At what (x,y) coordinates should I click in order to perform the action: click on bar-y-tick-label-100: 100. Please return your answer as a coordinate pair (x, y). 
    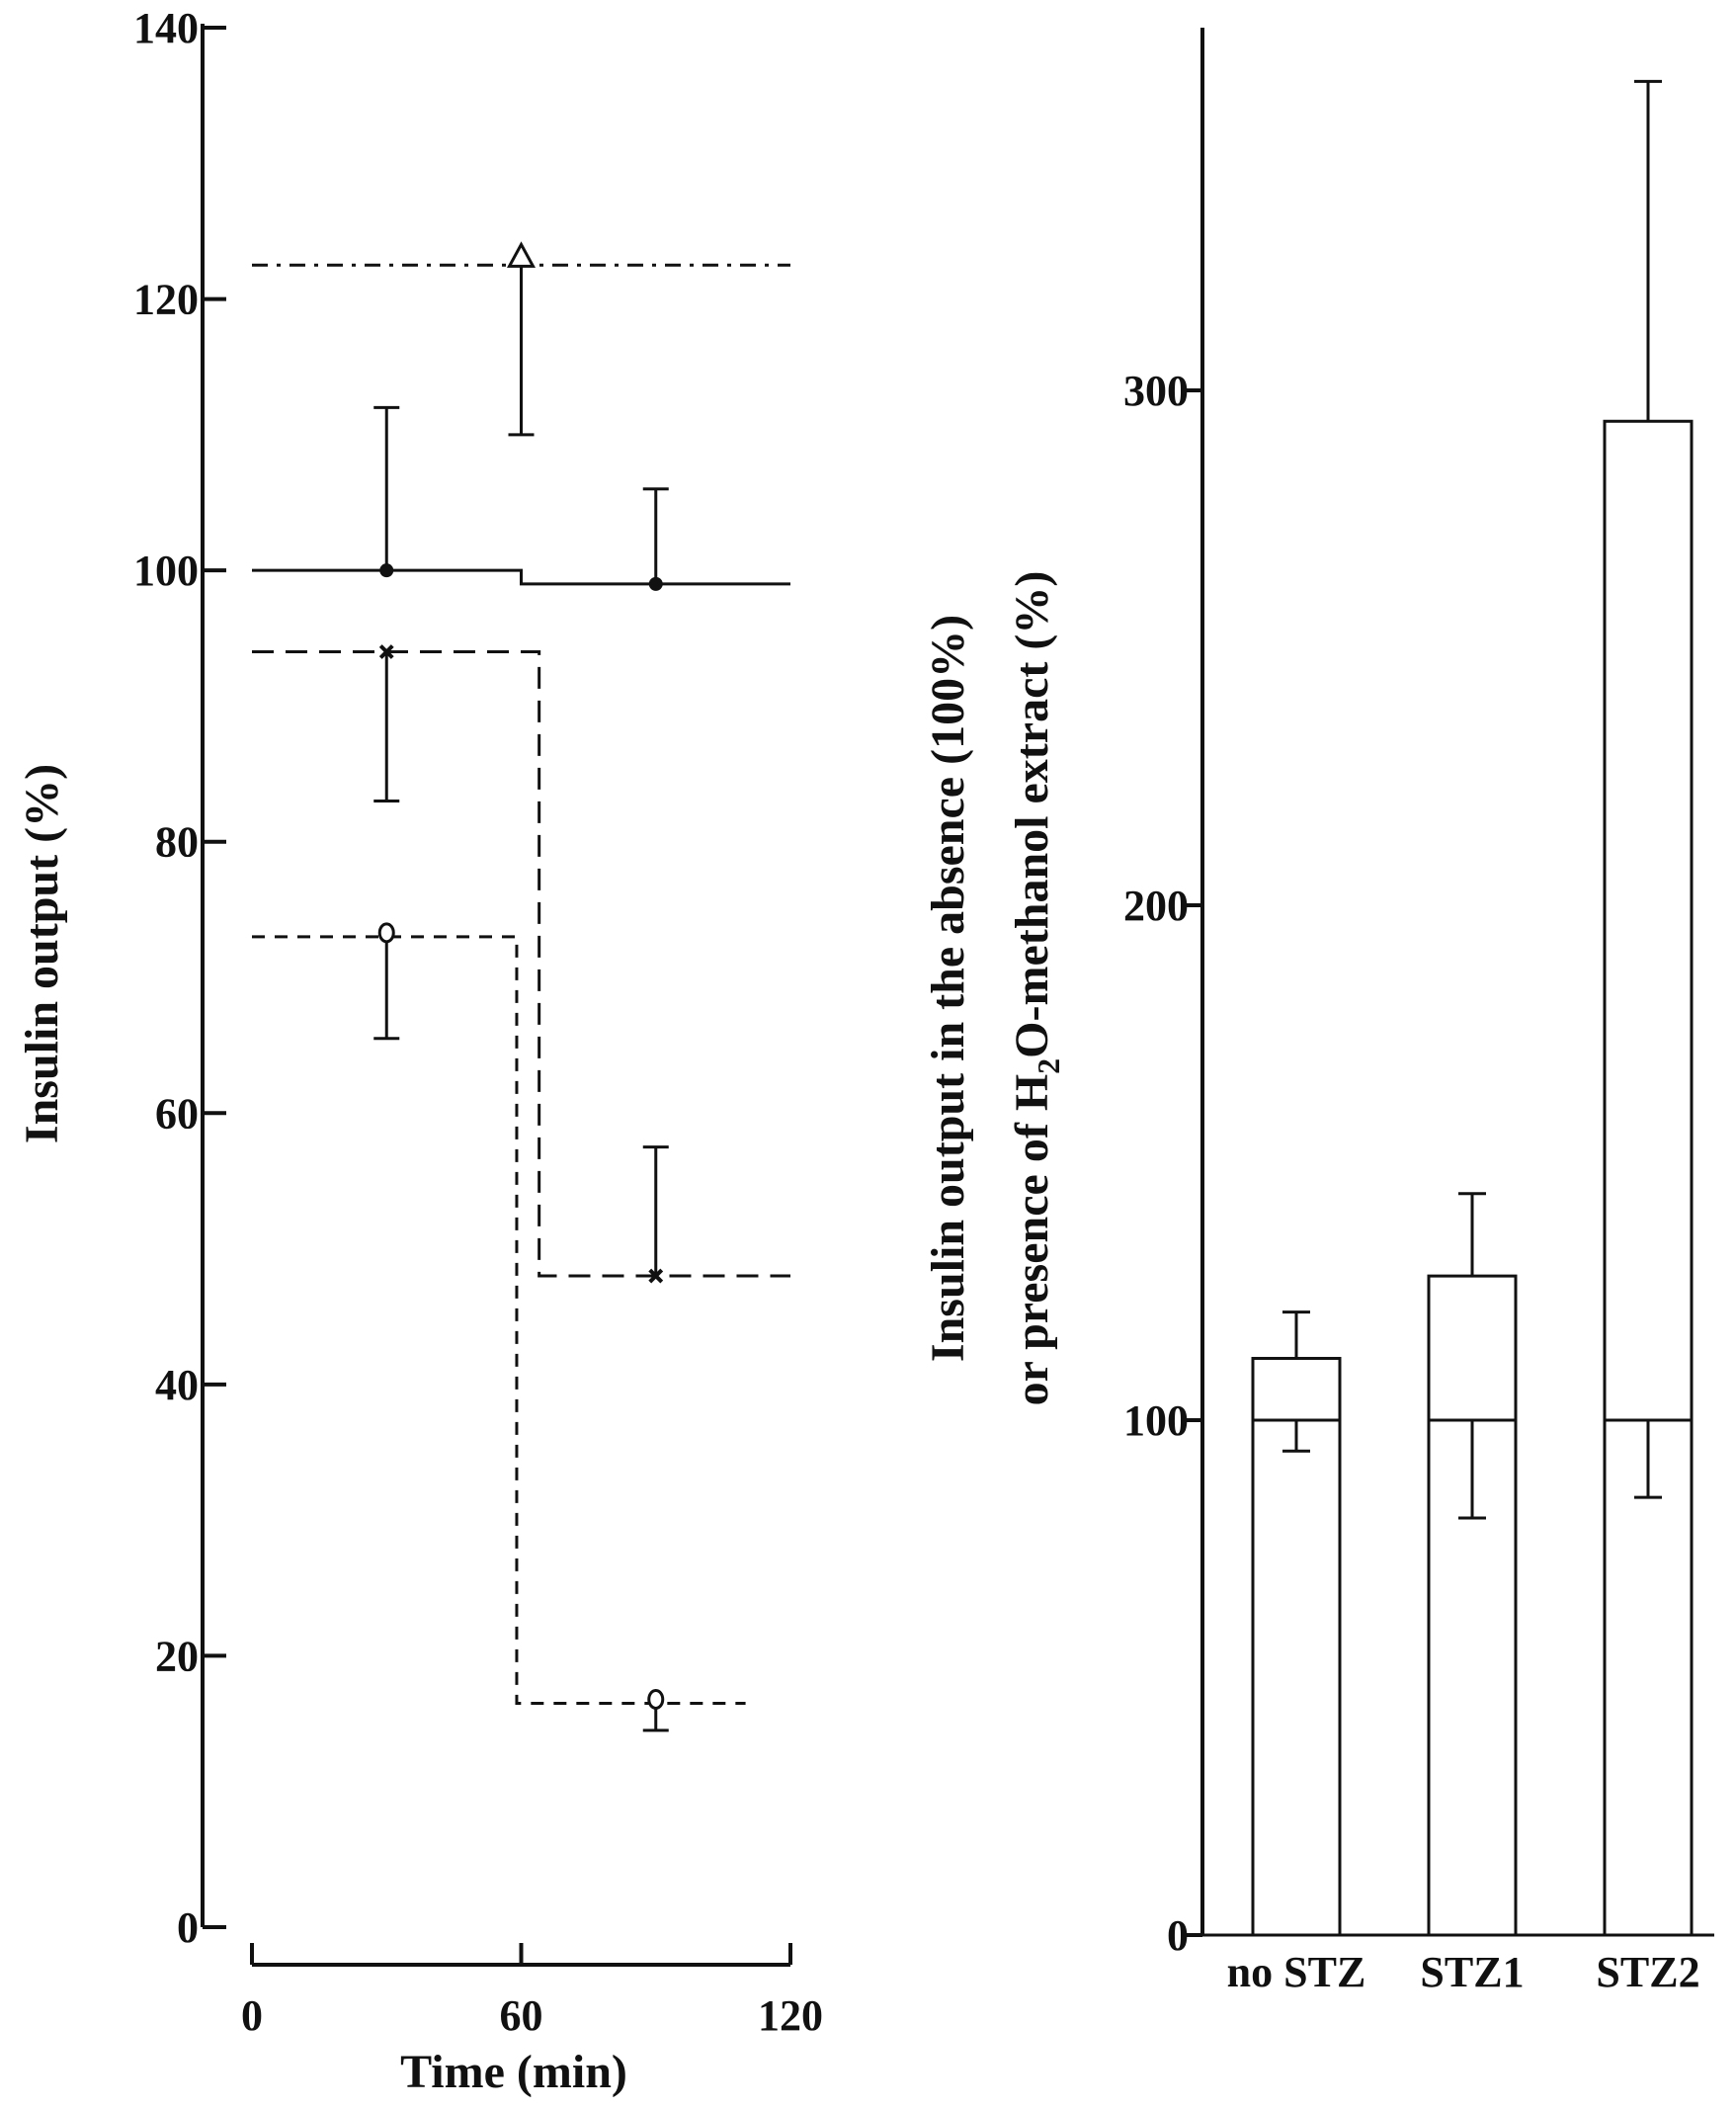
    Looking at the image, I should click on (1156, 1420).